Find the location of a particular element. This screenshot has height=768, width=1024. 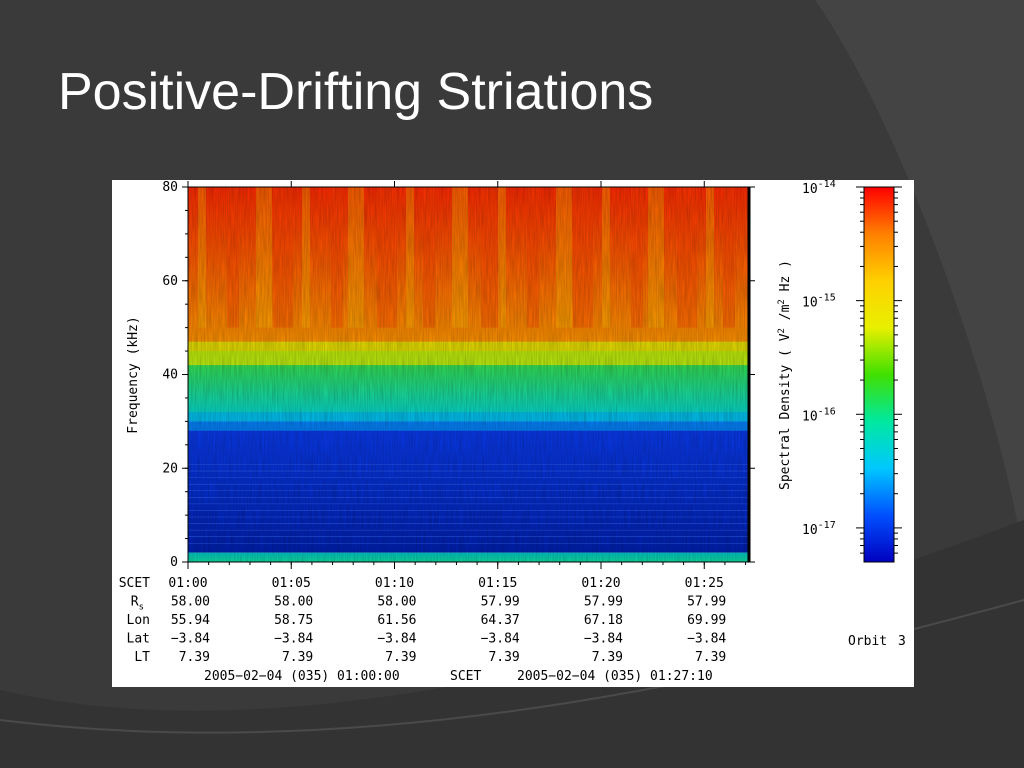

scet-label-bottom: SCET is located at coordinates (465, 676).